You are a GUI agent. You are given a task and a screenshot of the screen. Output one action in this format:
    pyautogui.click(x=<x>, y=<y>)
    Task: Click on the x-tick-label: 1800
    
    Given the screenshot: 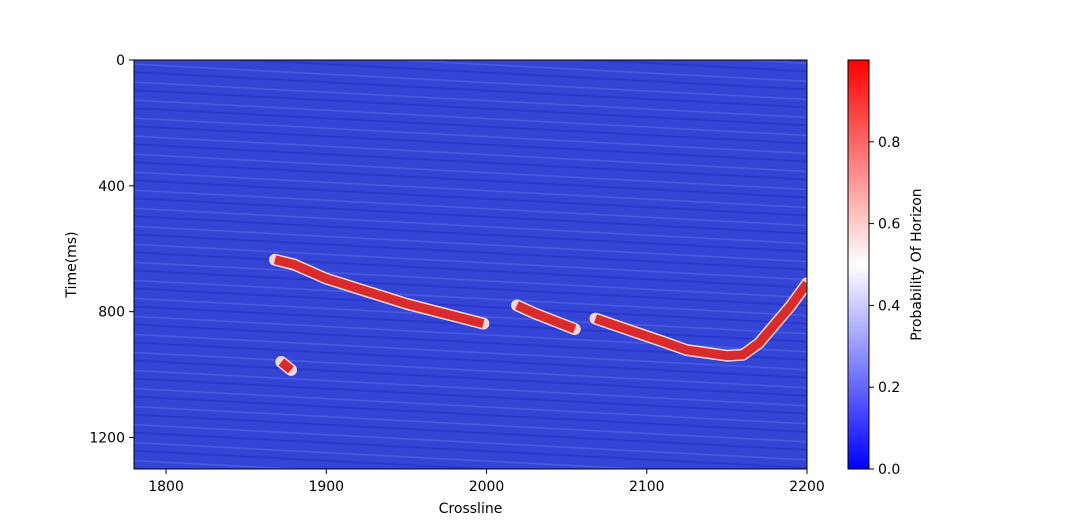 What is the action you would take?
    pyautogui.click(x=166, y=487)
    